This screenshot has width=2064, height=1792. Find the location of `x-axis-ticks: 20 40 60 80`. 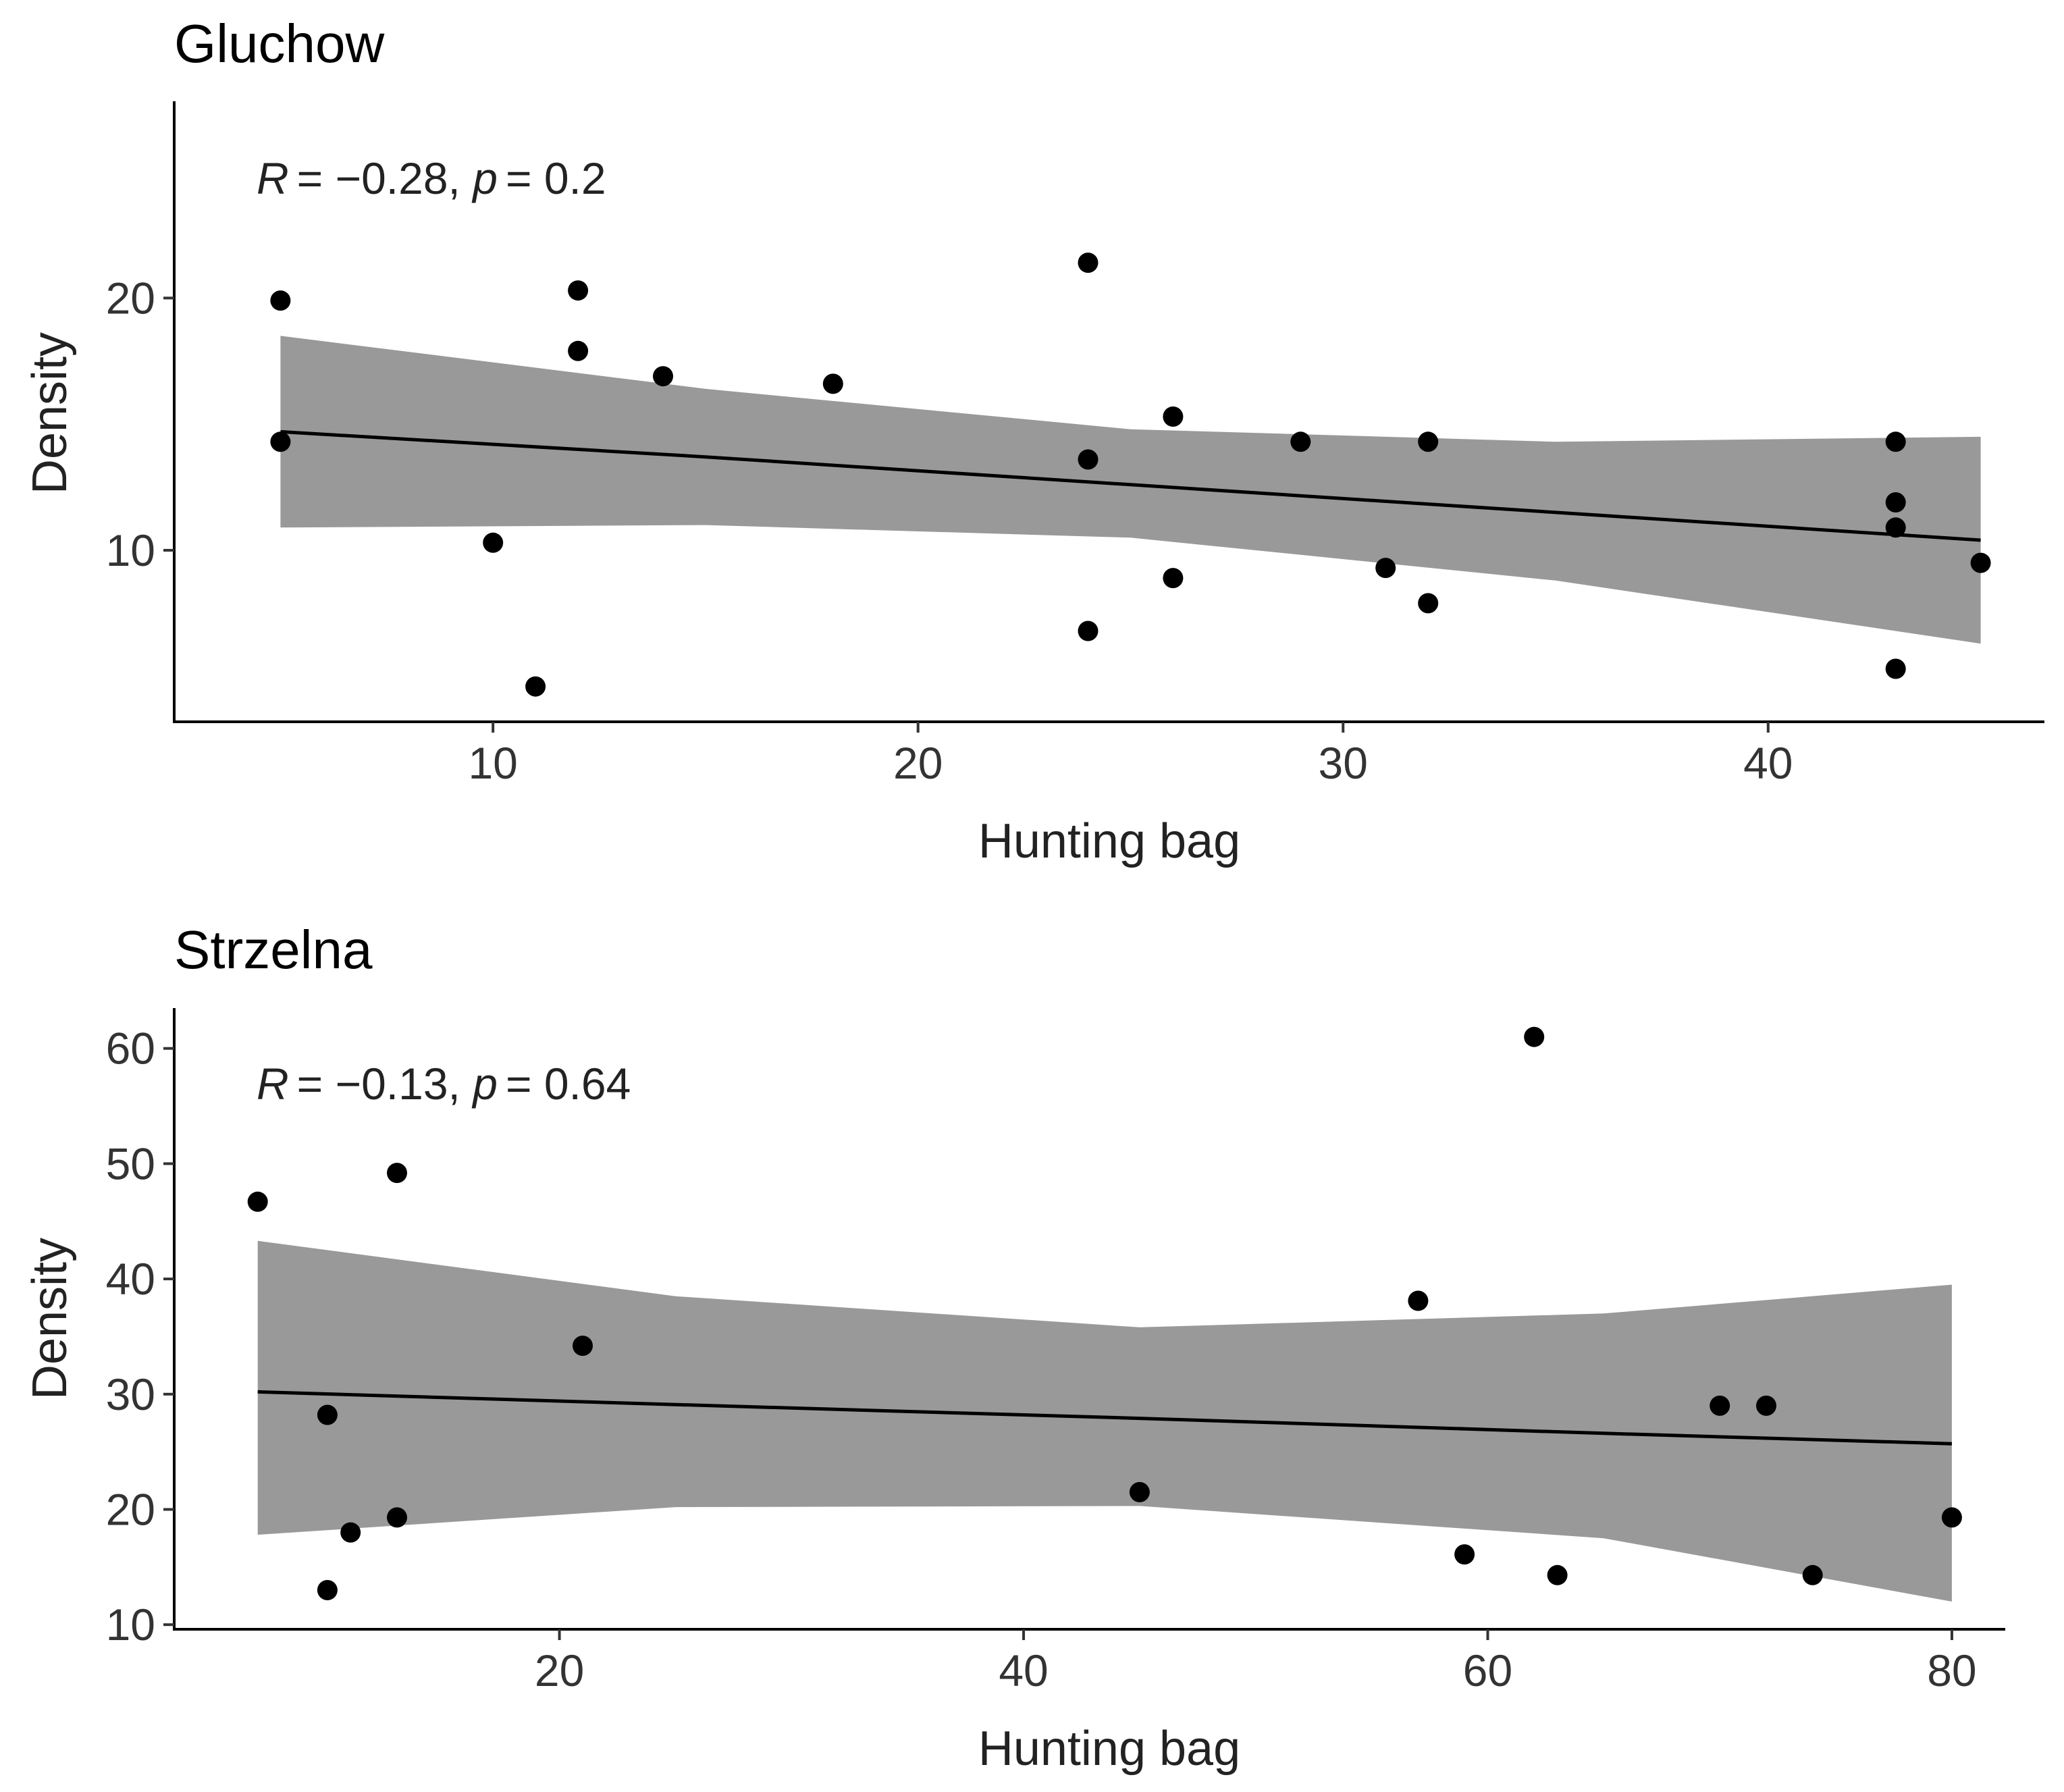

x-axis-ticks: 20 40 60 80 is located at coordinates (1256, 1662).